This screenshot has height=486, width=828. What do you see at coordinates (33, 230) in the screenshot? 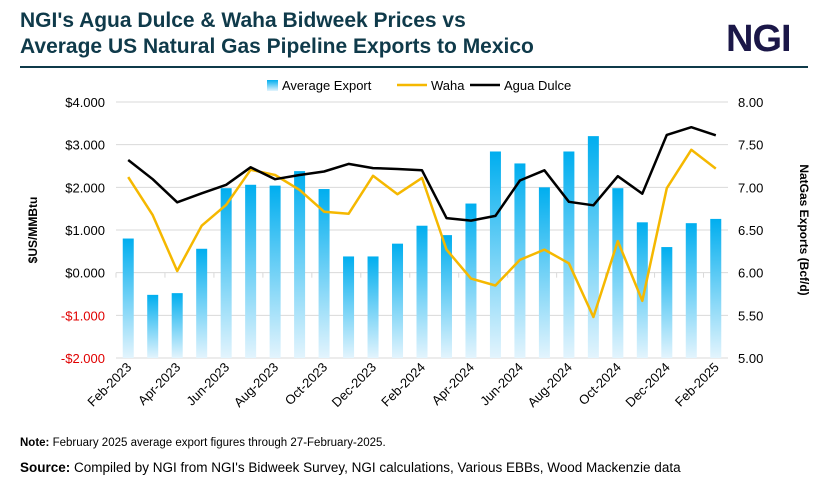
I see `left-axis-title: $US/MMBtu` at bounding box center [33, 230].